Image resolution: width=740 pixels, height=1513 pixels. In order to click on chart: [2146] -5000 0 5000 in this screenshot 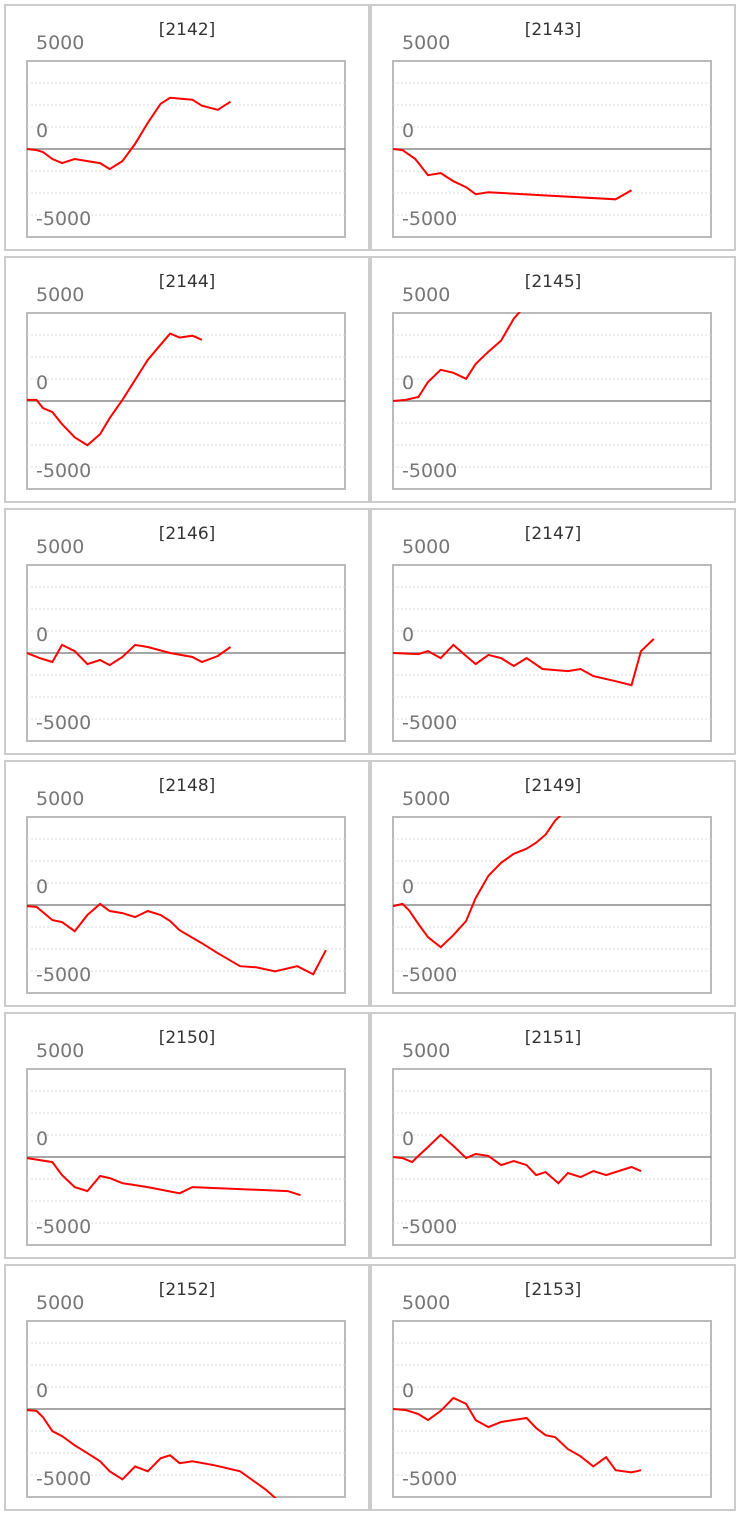, I will do `click(186, 633)`.